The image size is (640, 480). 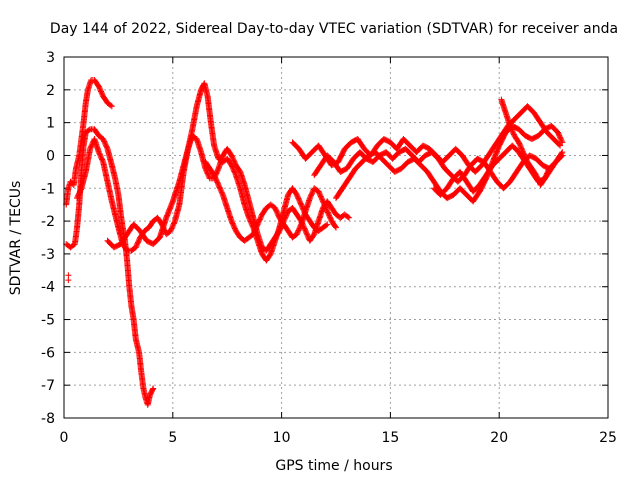 What do you see at coordinates (282, 438) in the screenshot?
I see `x-tick-label: 10` at bounding box center [282, 438].